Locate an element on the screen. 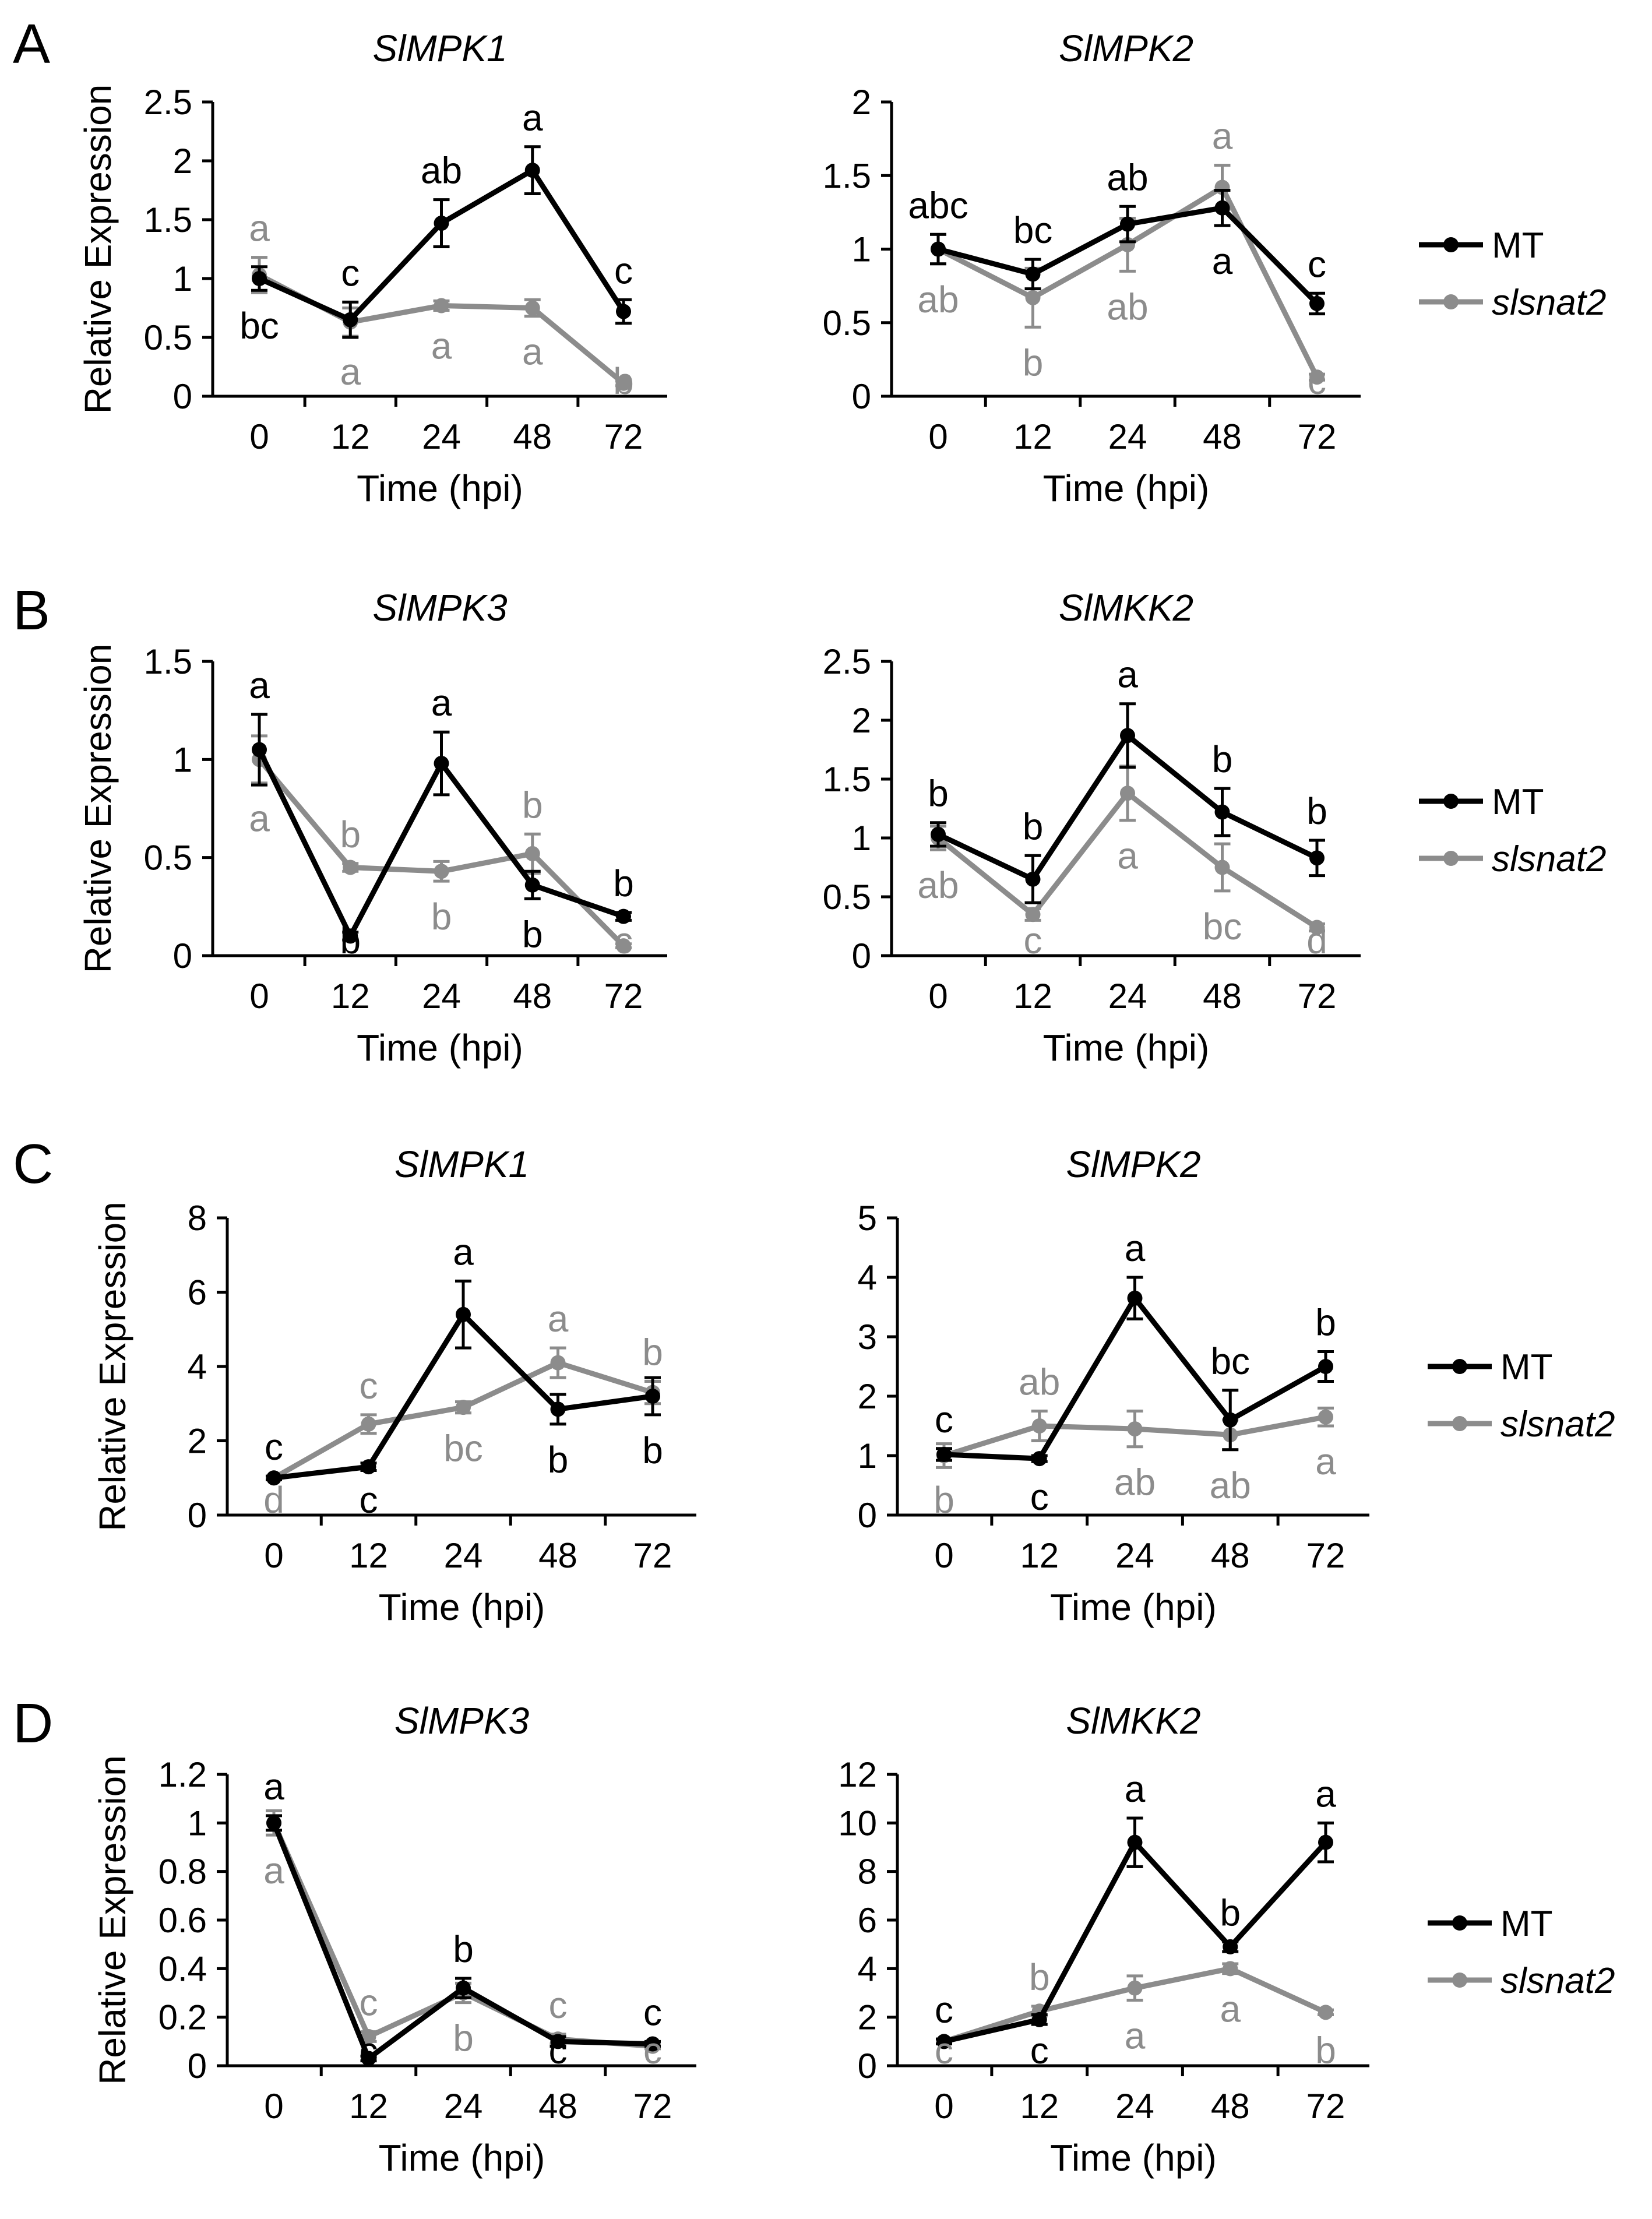  y-tick-label: 1.2 is located at coordinates (183, 1775).